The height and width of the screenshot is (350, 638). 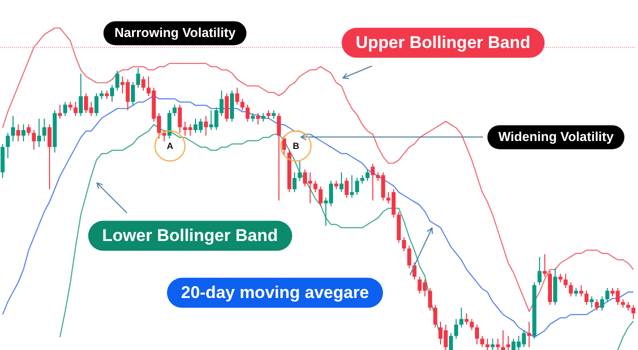 I want to click on annotation: Lower Bollinger Band, so click(x=190, y=236).